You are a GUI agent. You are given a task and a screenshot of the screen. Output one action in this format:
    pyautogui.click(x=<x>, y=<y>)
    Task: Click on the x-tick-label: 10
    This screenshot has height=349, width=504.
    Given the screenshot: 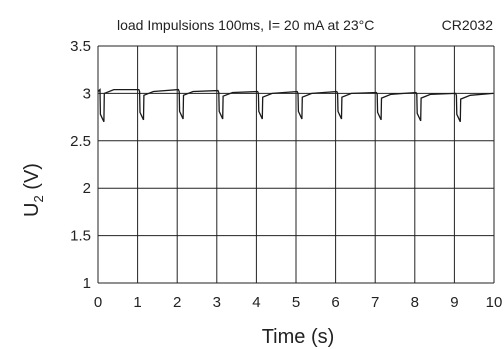 What is the action you would take?
    pyautogui.click(x=494, y=302)
    